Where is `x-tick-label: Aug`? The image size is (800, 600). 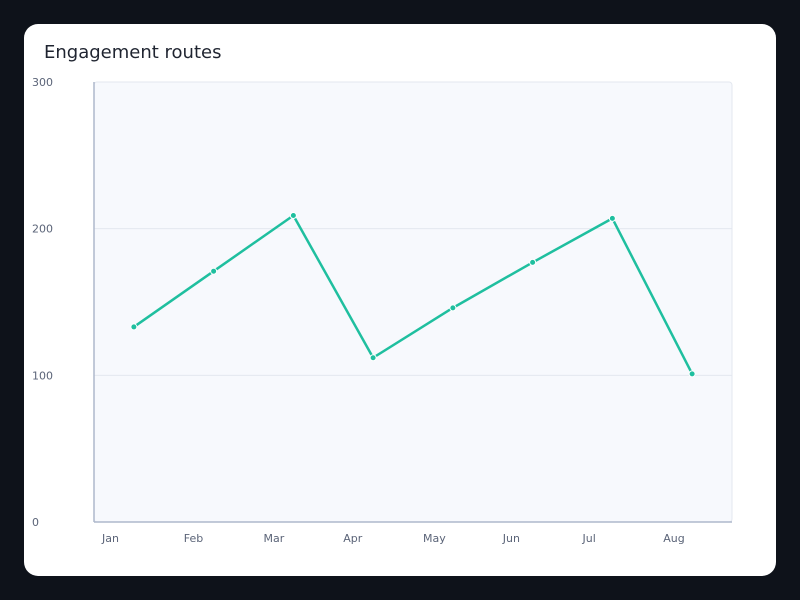
x-tick-label: Aug is located at coordinates (673, 538).